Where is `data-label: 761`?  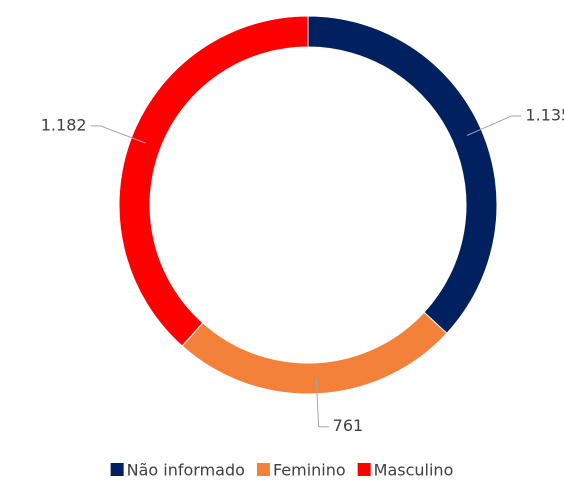 data-label: 761 is located at coordinates (348, 425).